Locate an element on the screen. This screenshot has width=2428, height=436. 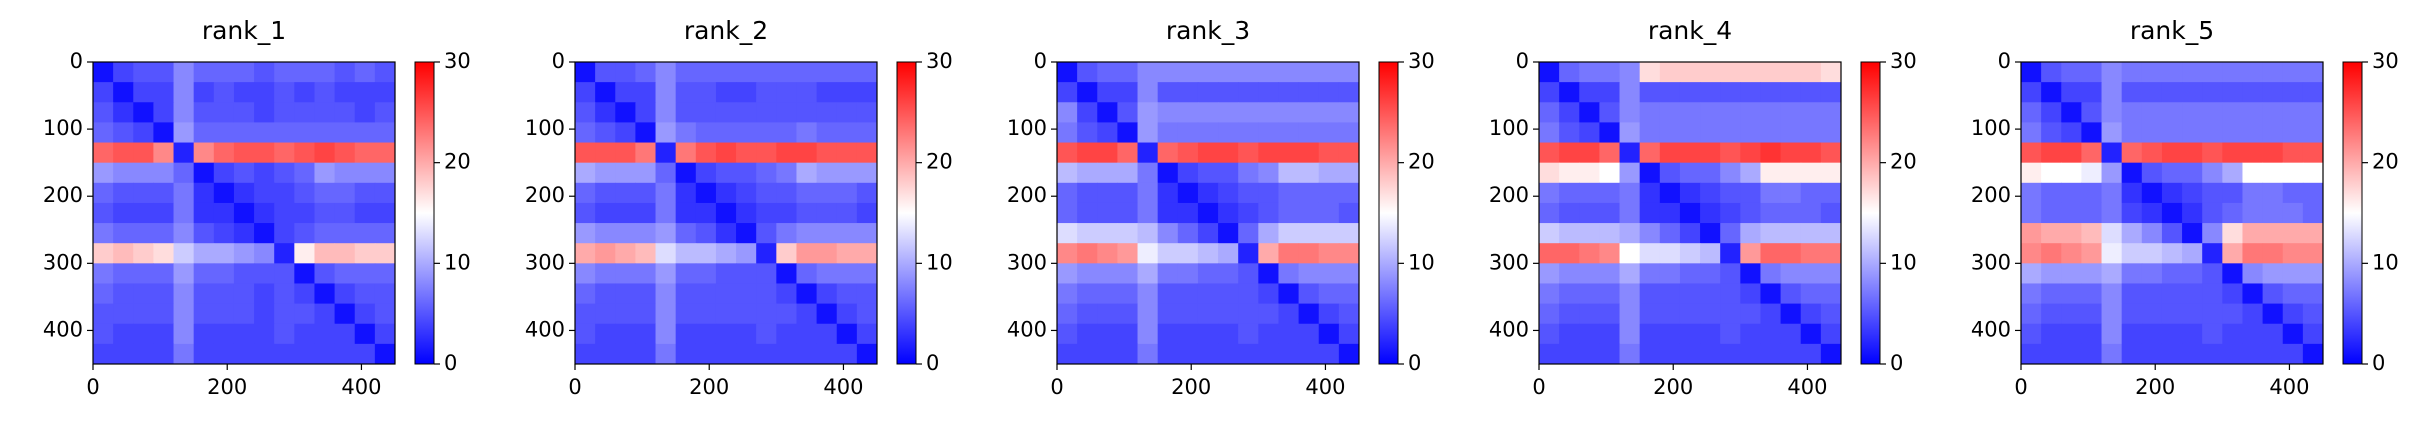
x-tick-label: 400 is located at coordinates (1807, 387).